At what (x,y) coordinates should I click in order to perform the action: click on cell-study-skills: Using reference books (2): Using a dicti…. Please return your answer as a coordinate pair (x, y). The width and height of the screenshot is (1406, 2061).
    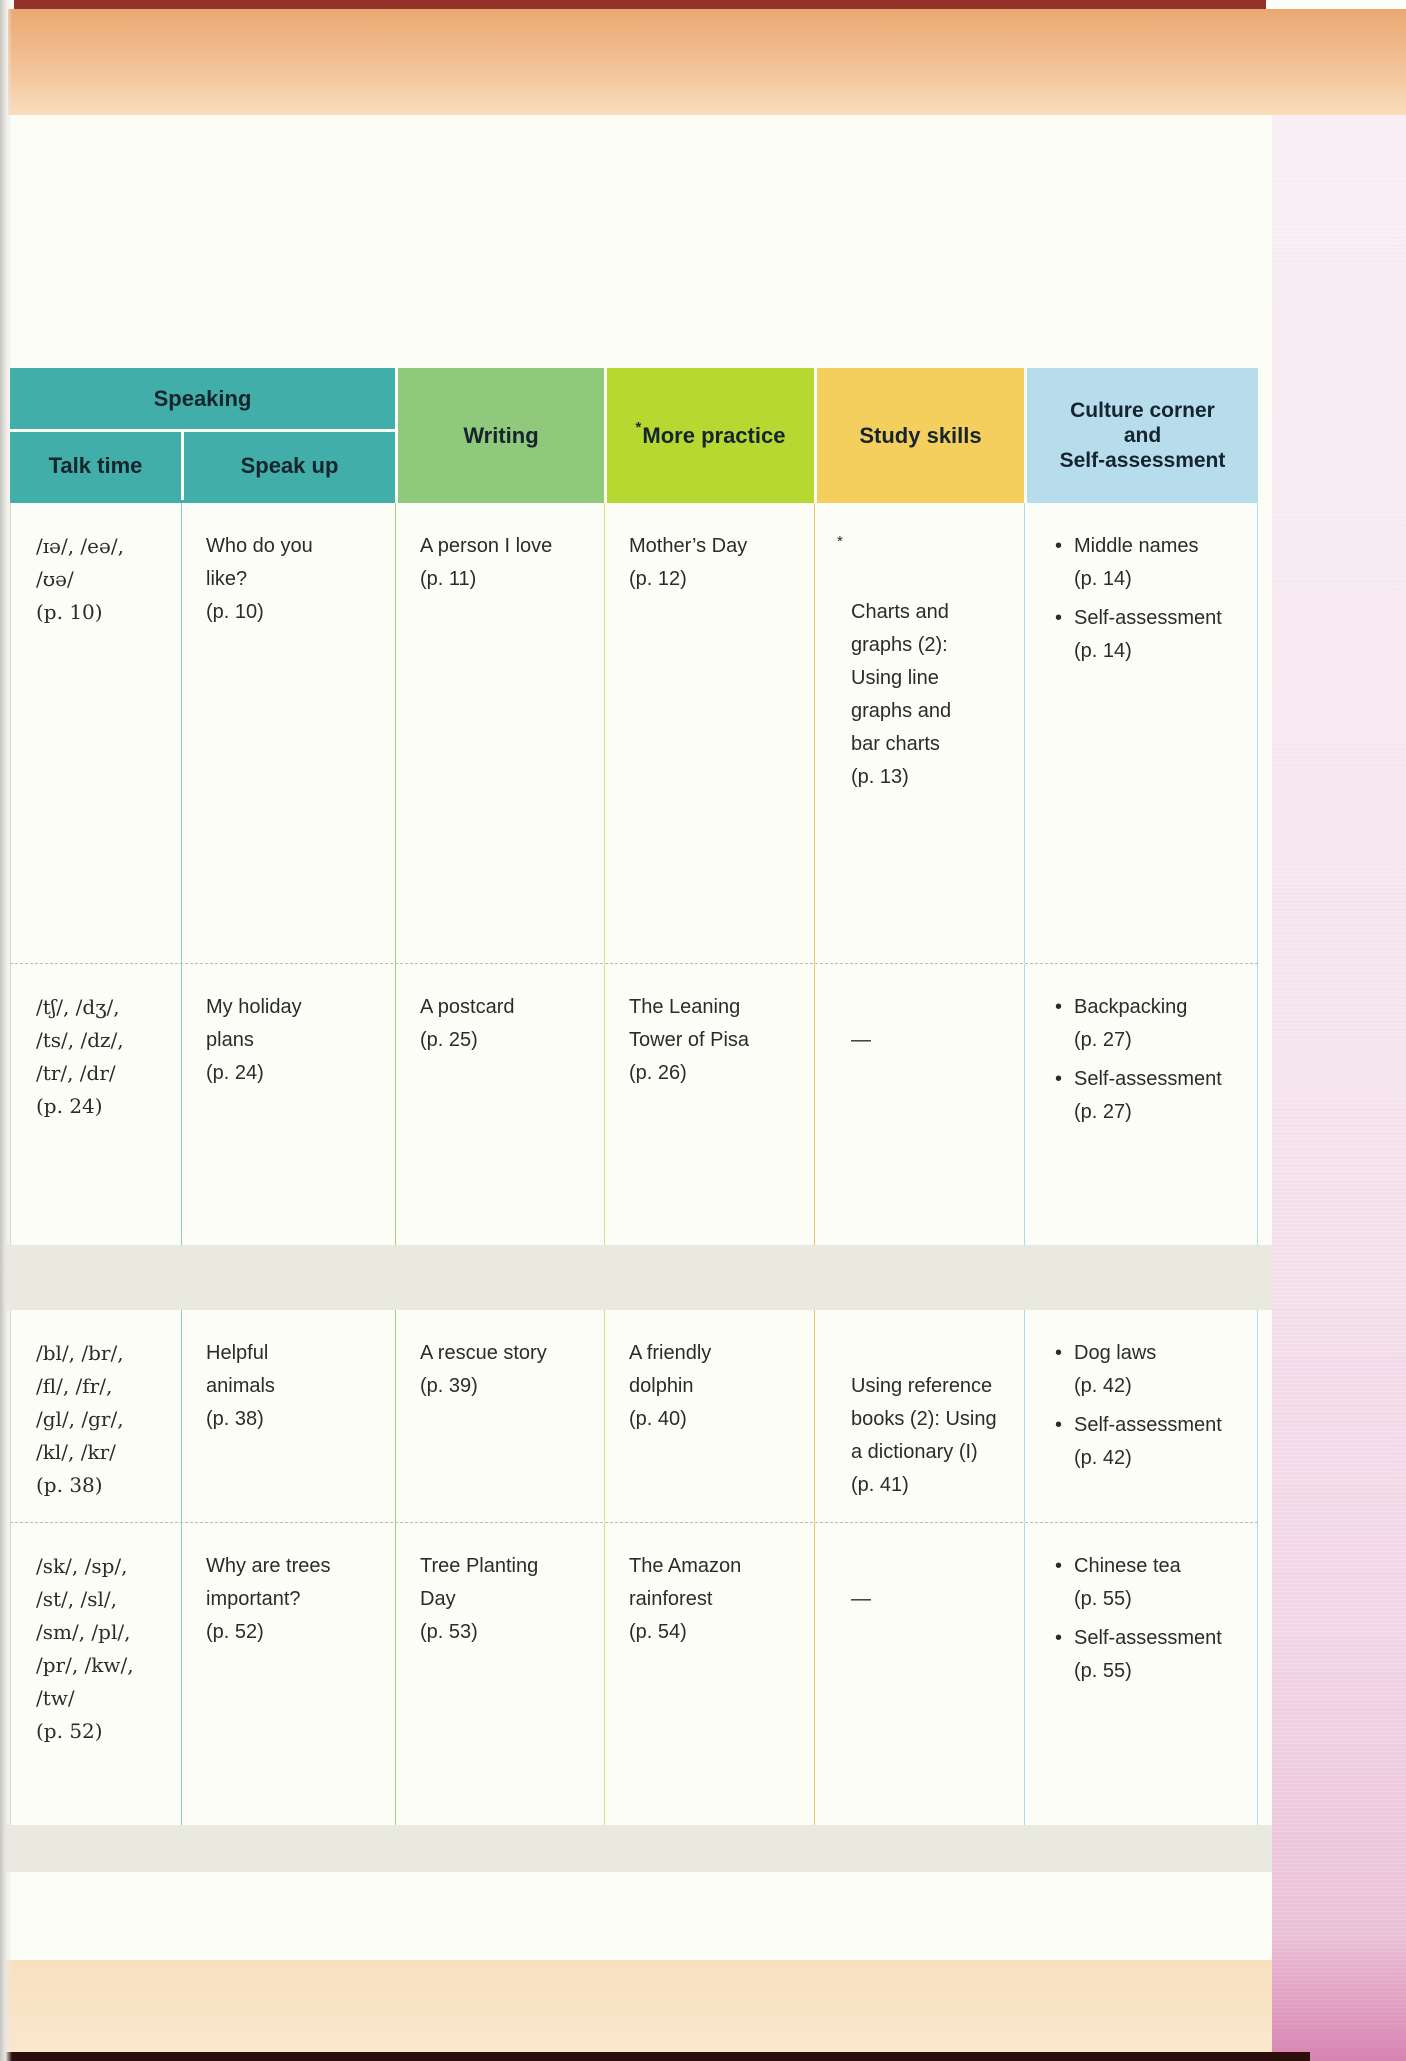
    Looking at the image, I should click on (920, 1416).